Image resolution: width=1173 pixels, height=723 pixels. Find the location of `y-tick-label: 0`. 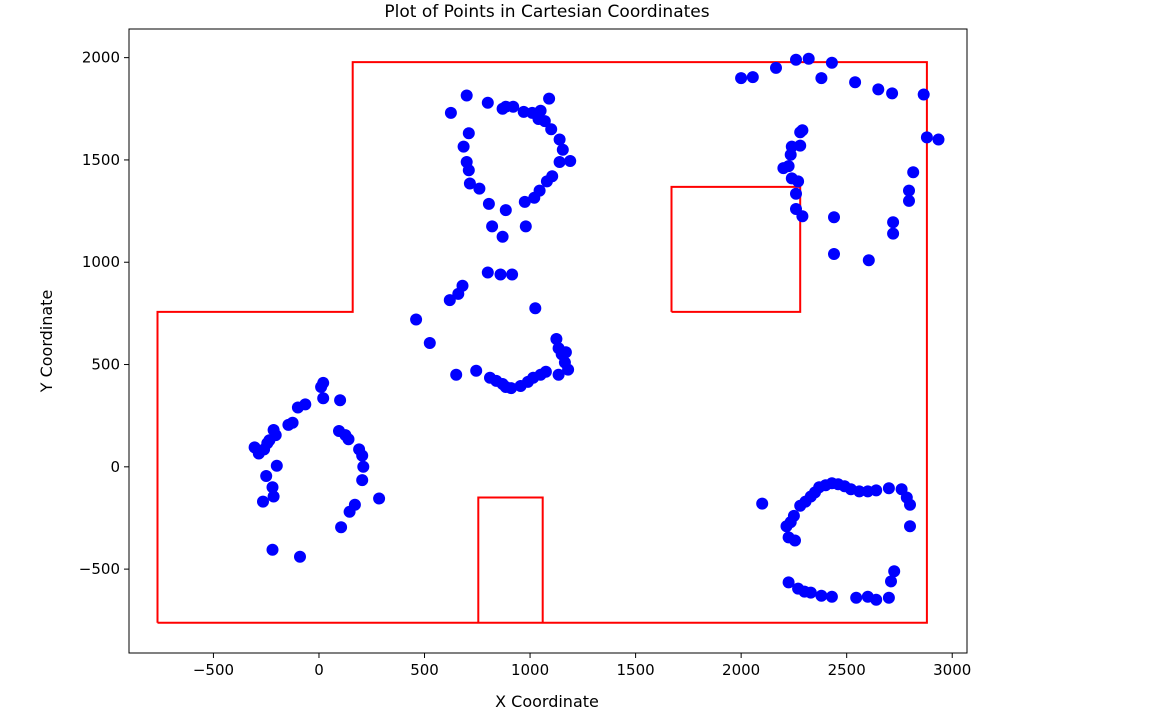

y-tick-label: 0 is located at coordinates (115, 467).